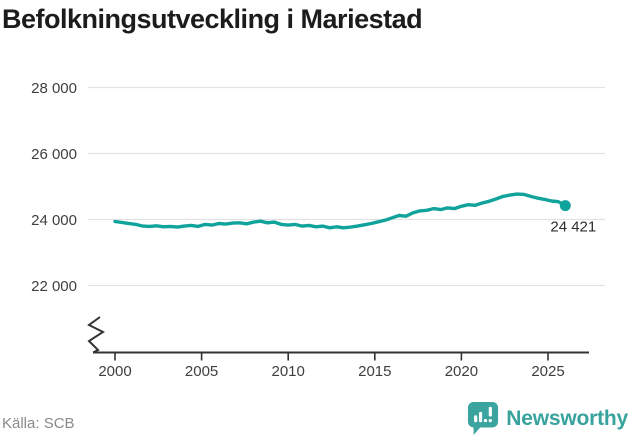 Image resolution: width=631 pixels, height=439 pixels. I want to click on x-axis-tick-label: 2020, so click(461, 371).